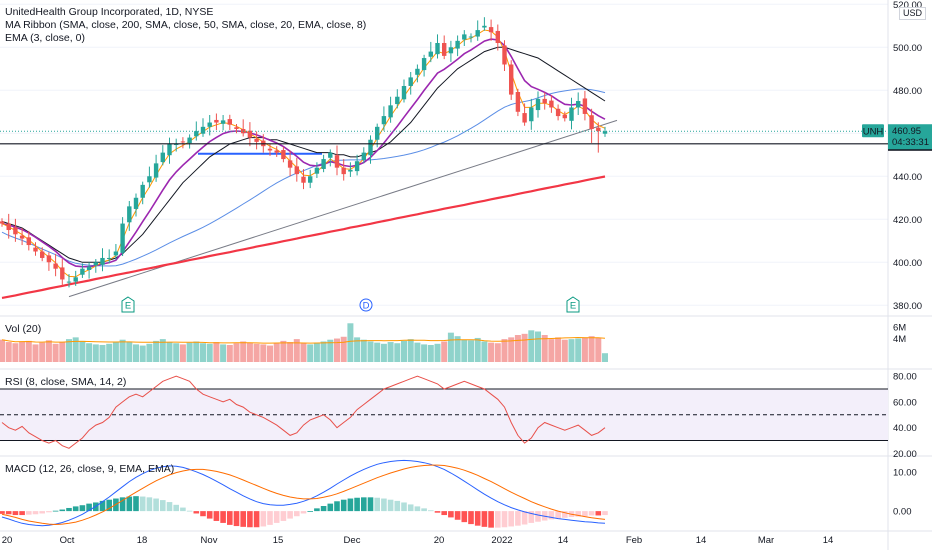 The image size is (932, 550). What do you see at coordinates (45, 38) in the screenshot?
I see `ema-legend: EMA (3, close, 0)` at bounding box center [45, 38].